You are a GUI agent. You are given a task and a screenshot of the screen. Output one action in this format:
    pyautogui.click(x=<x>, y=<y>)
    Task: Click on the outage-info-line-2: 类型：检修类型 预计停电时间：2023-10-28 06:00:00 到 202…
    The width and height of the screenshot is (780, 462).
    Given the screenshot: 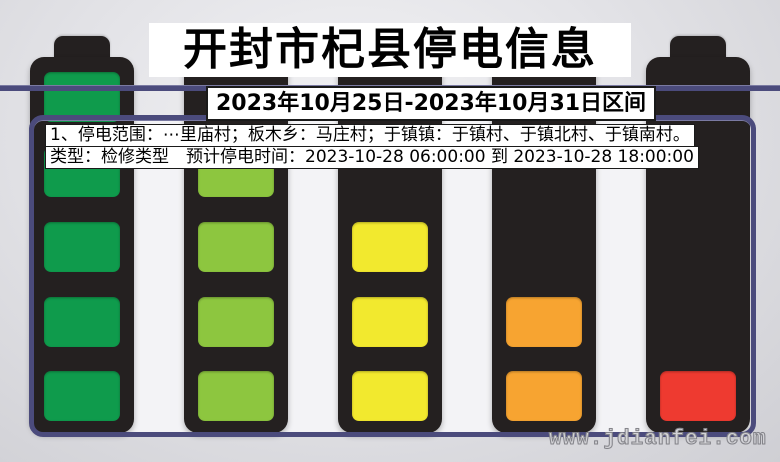 What is the action you would take?
    pyautogui.click(x=372, y=157)
    